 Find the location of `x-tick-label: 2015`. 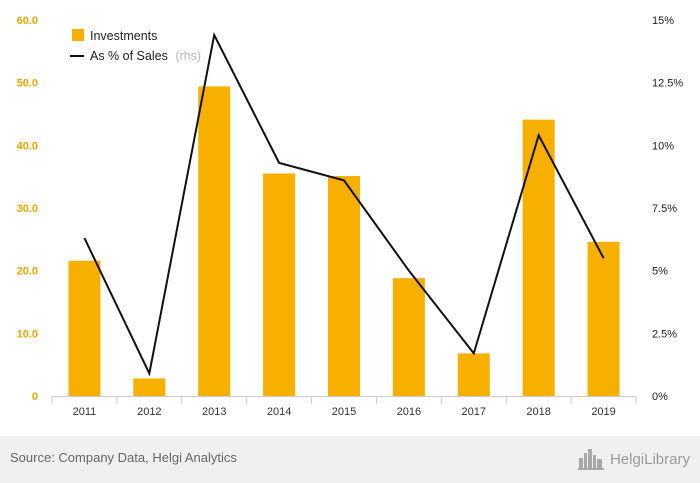

x-tick-label: 2015 is located at coordinates (344, 412).